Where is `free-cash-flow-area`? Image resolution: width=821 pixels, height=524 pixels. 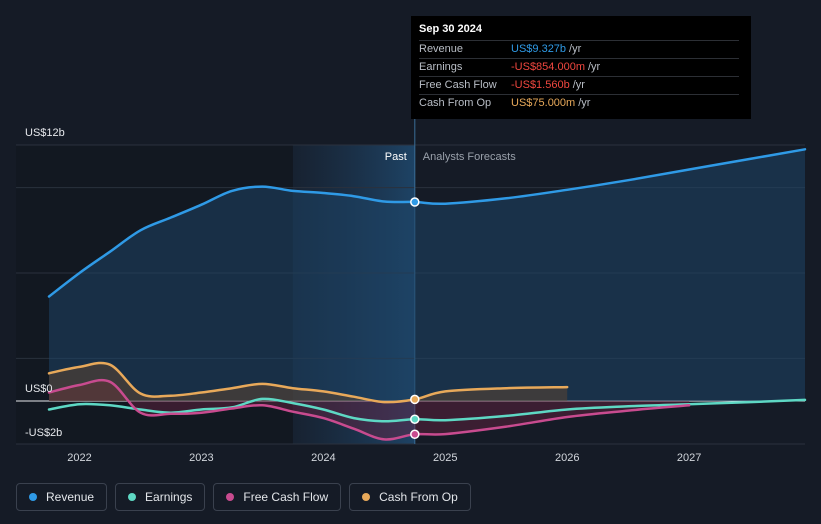
free-cash-flow-area is located at coordinates (369, 410).